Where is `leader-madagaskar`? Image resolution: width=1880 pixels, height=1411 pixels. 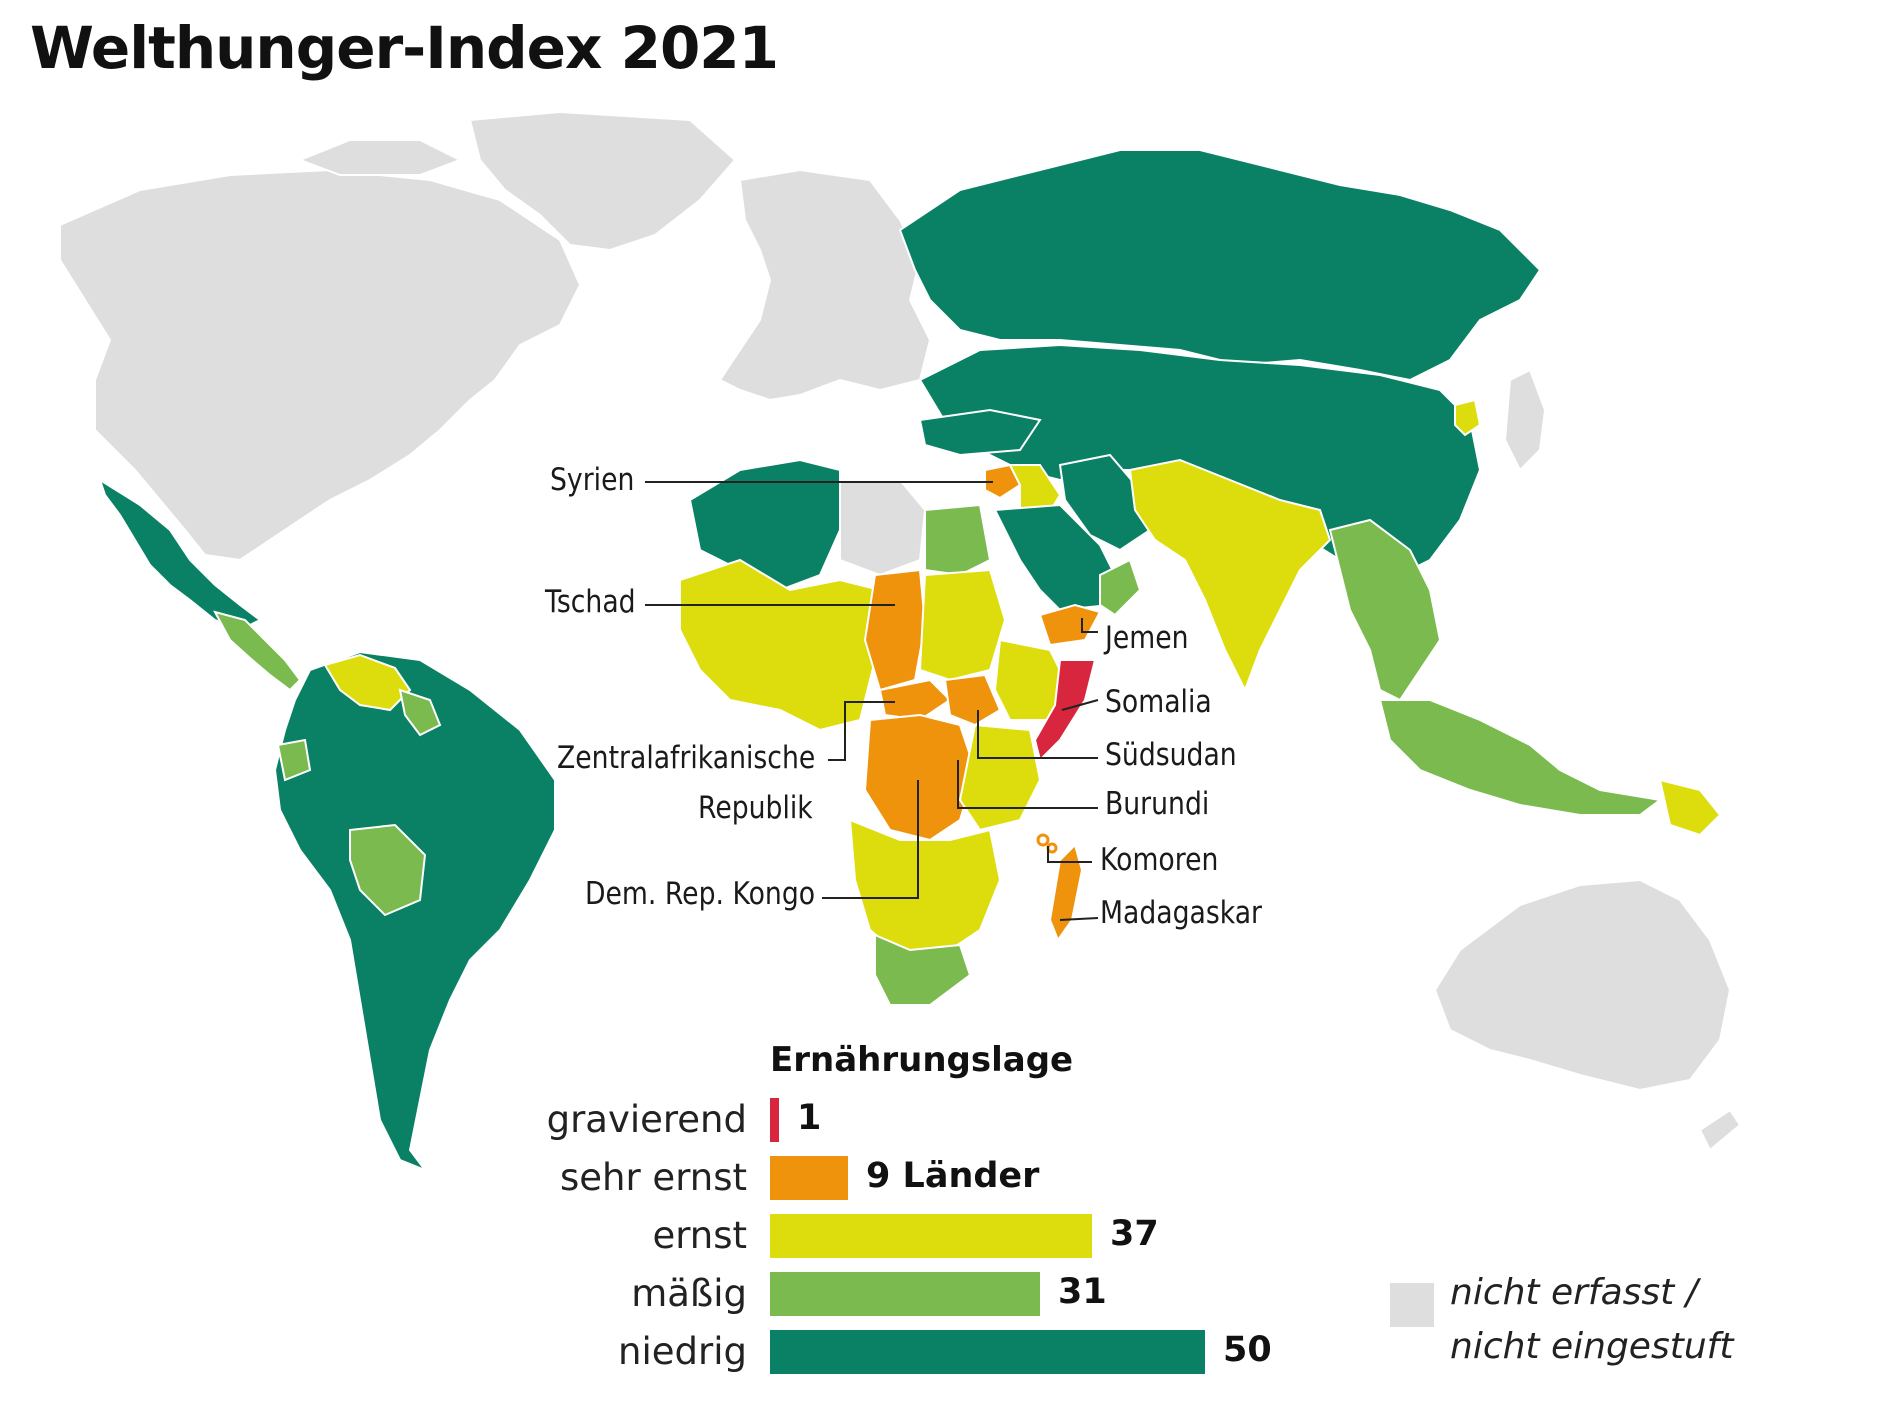
leader-madagaskar is located at coordinates (1079, 919).